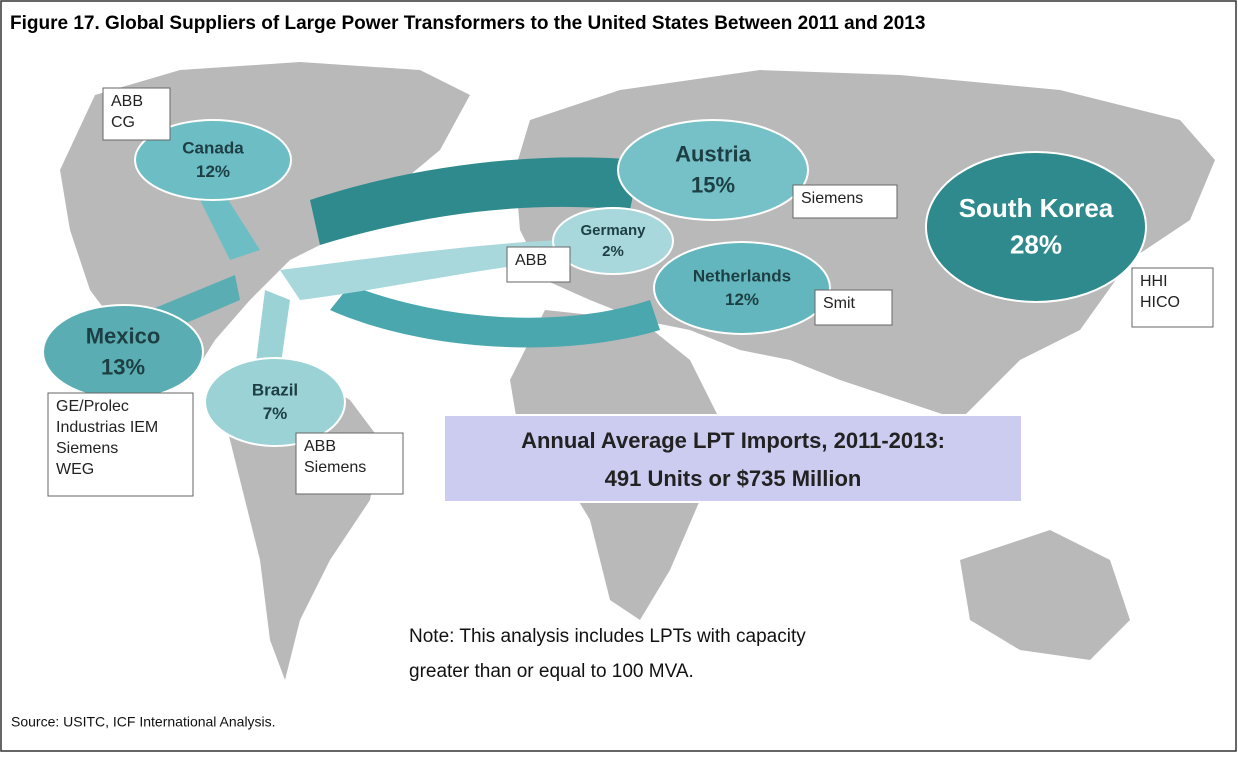  What do you see at coordinates (733, 440) in the screenshot?
I see `summary-line: Annual Average LPT Imports, 2011-2013:` at bounding box center [733, 440].